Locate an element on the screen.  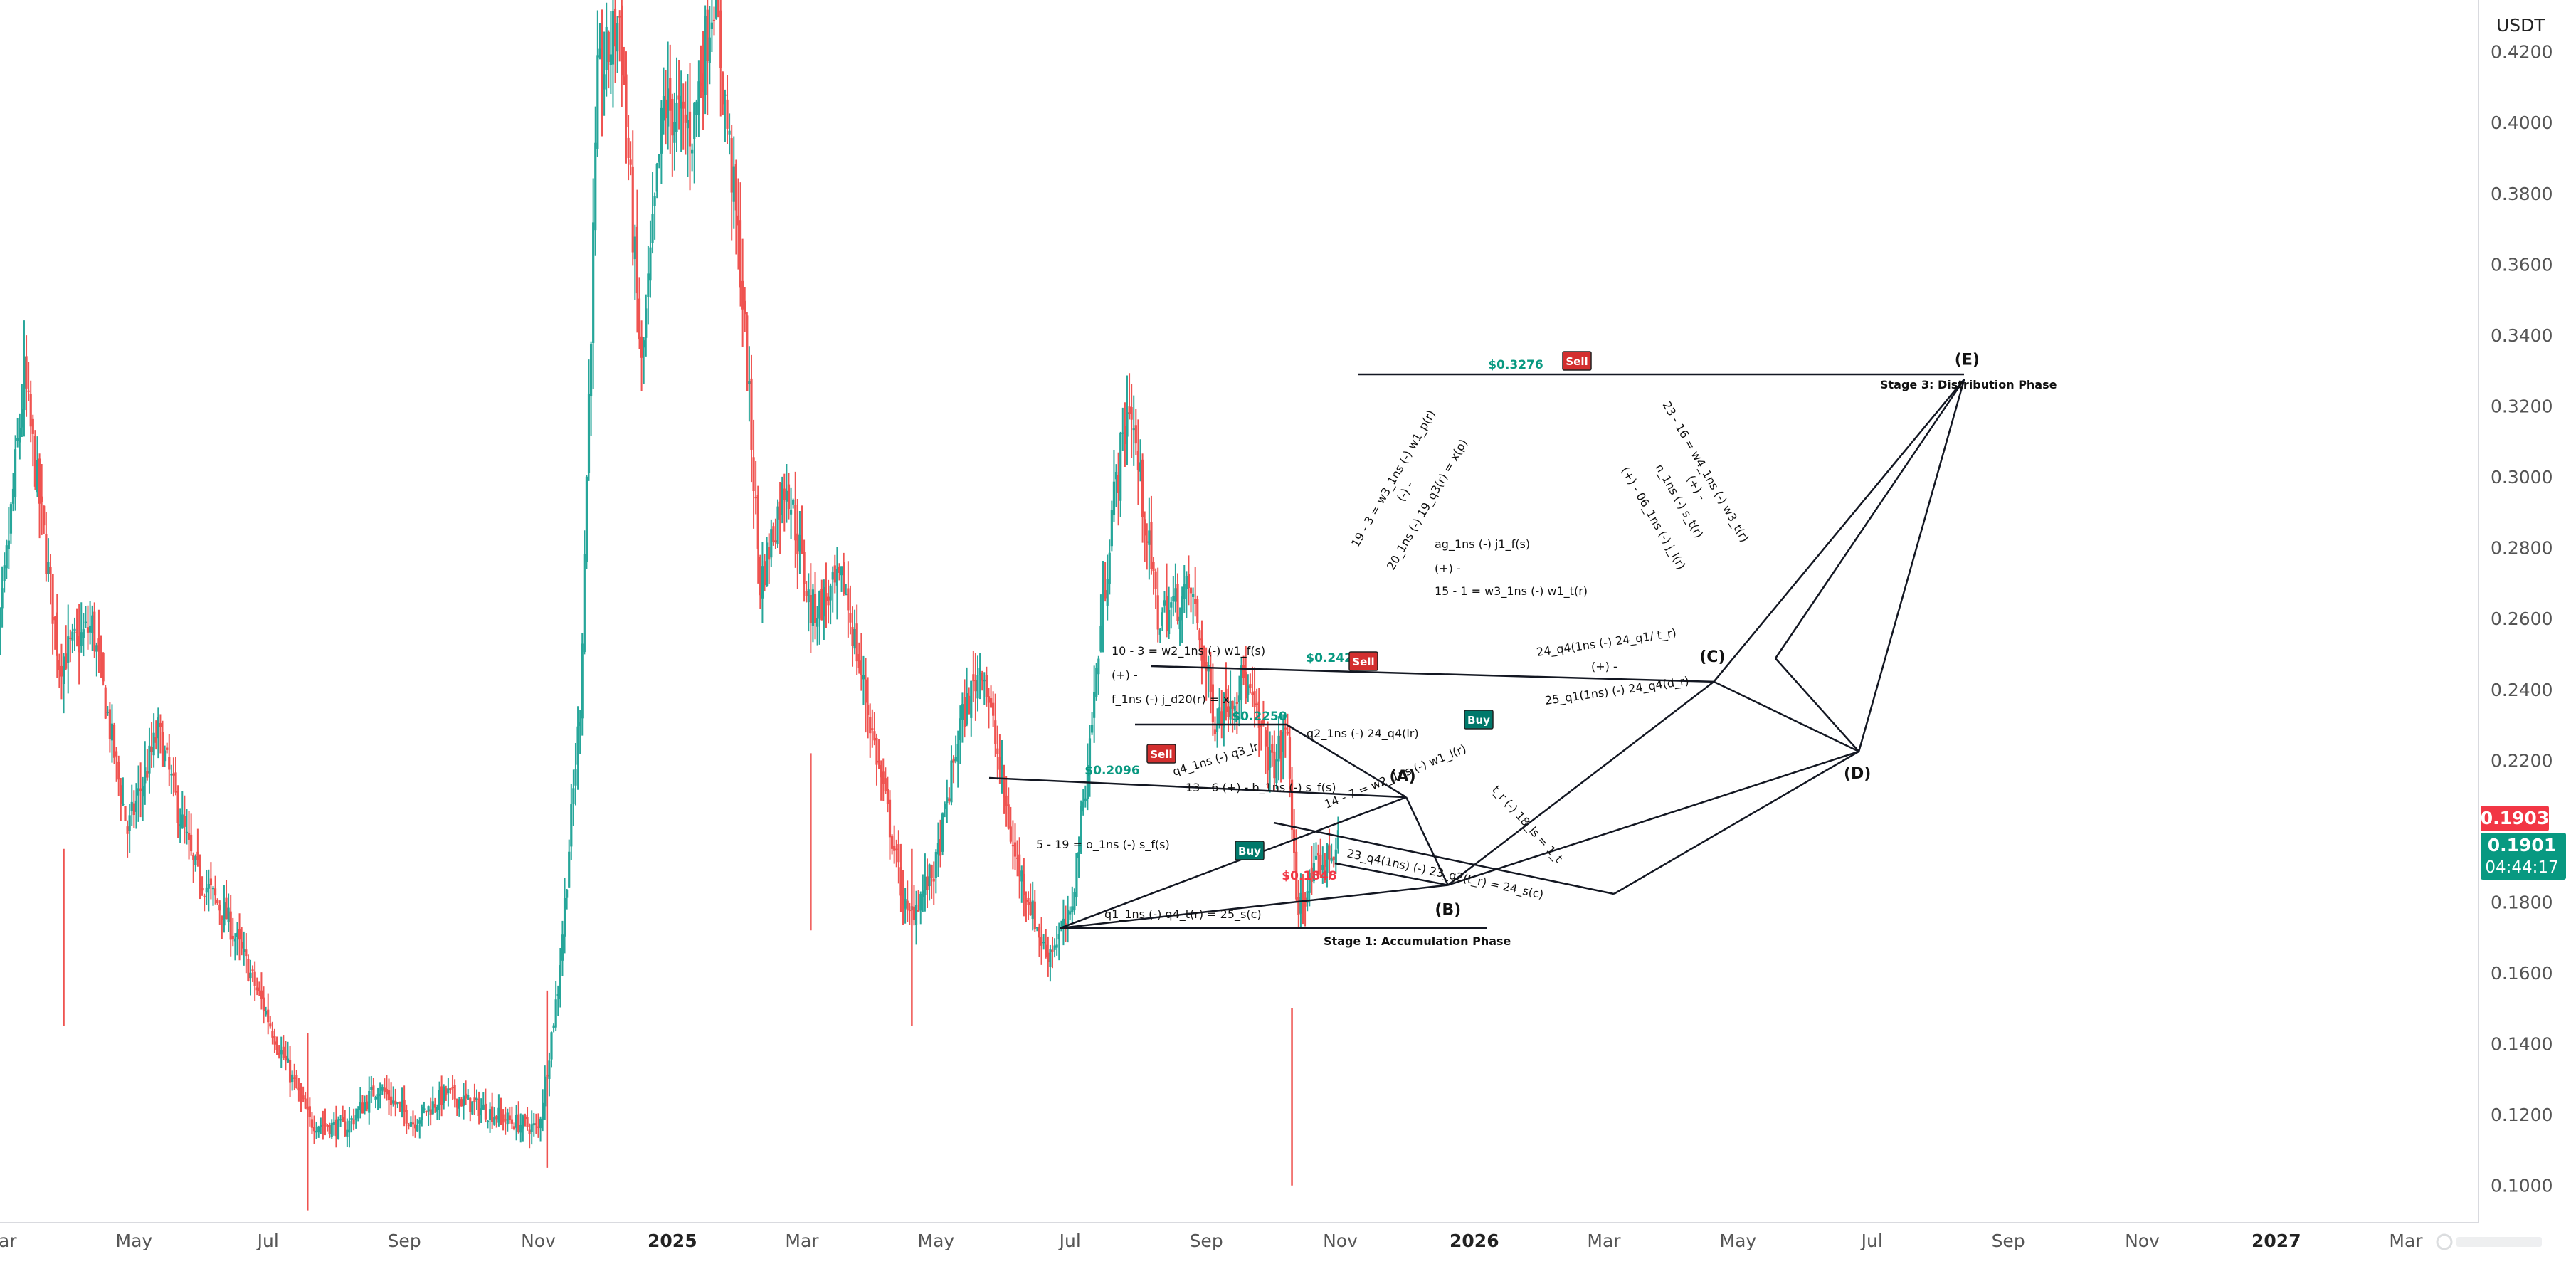
price-tick-label: 0.1600 is located at coordinates (2522, 973).